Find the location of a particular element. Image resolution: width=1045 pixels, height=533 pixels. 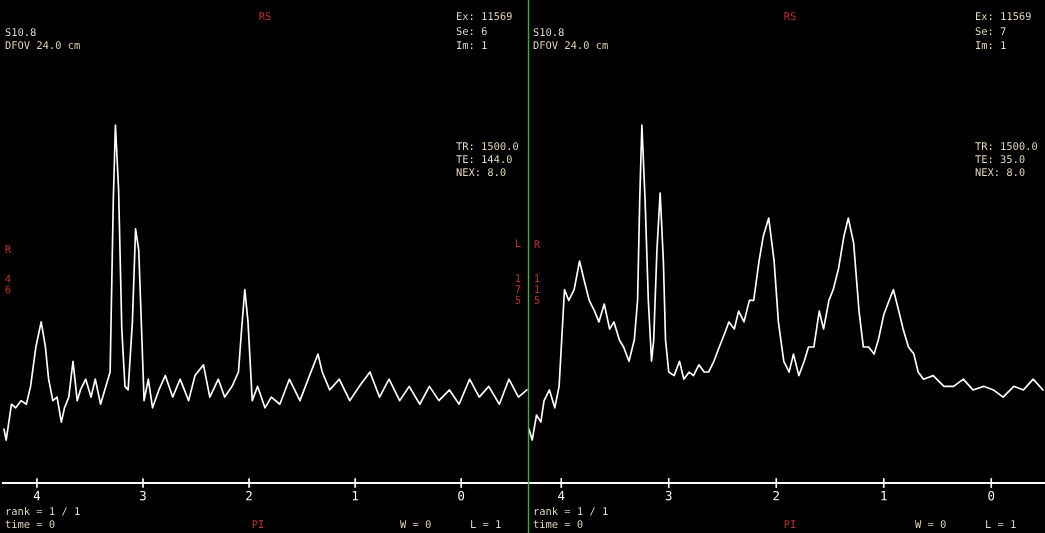

text: Se: 6 is located at coordinates (471, 31).